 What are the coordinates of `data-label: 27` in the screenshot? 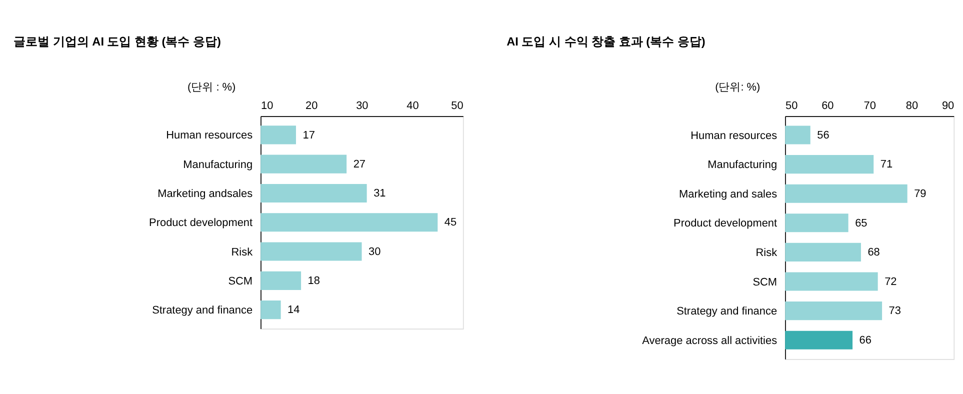 It's located at (359, 164).